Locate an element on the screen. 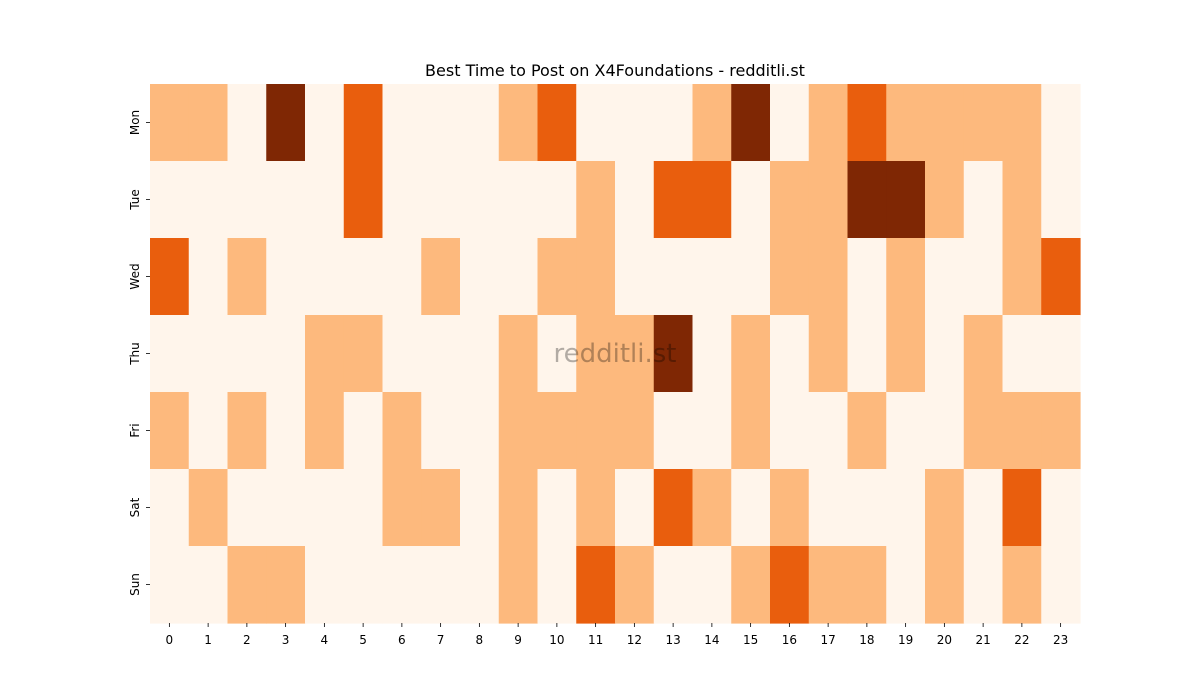 The image size is (1200, 700). x-tick-label: 22 is located at coordinates (1021, 640).